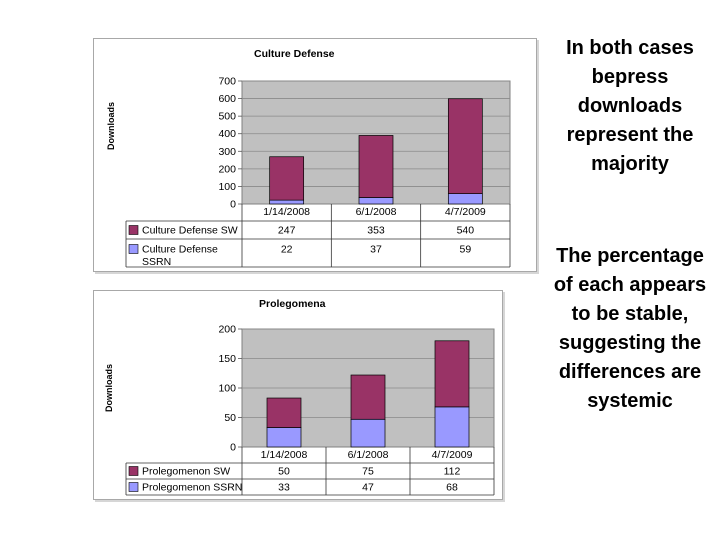  I want to click on data-label: 47, so click(368, 488).